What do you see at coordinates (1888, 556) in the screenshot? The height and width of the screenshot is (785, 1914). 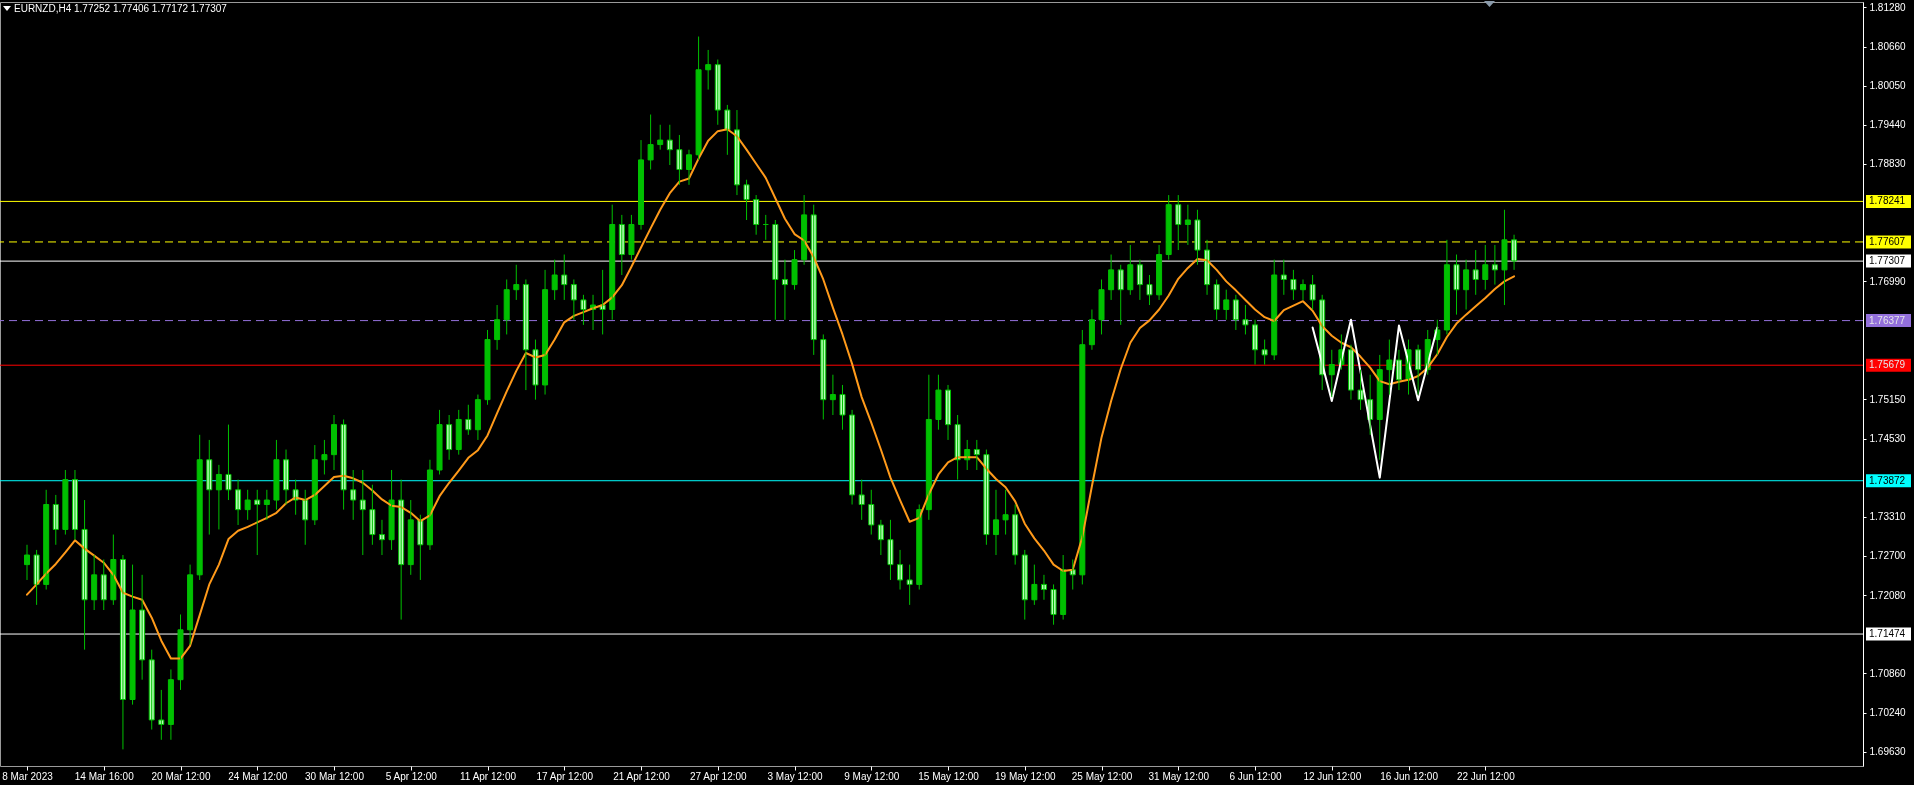 I see `y-tick-label: 1.72700` at bounding box center [1888, 556].